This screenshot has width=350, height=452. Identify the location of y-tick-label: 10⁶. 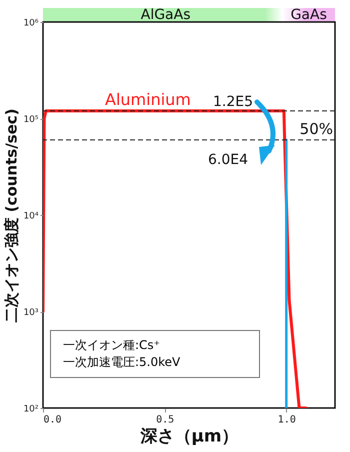
(31, 23).